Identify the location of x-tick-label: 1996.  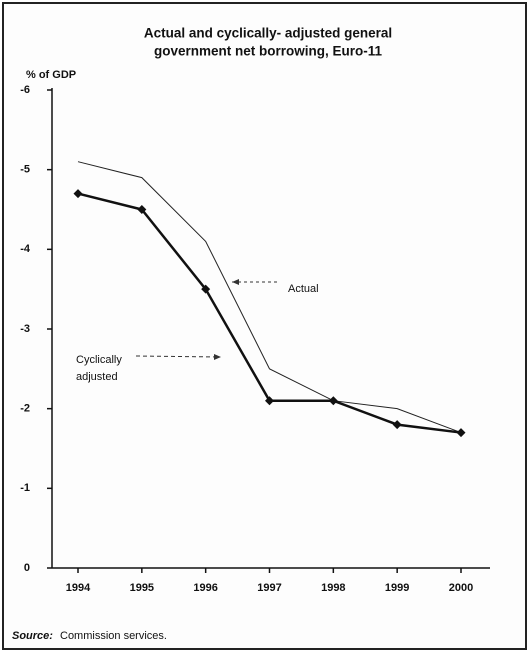
(205, 588).